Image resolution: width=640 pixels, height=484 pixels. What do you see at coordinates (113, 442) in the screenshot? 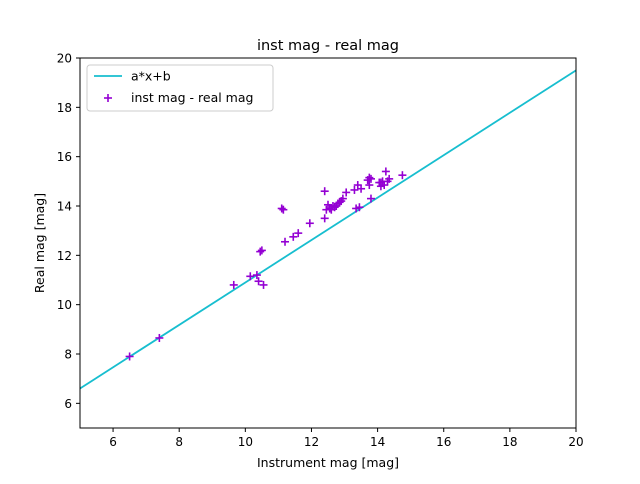
I see `x-tick-label: 6` at bounding box center [113, 442].